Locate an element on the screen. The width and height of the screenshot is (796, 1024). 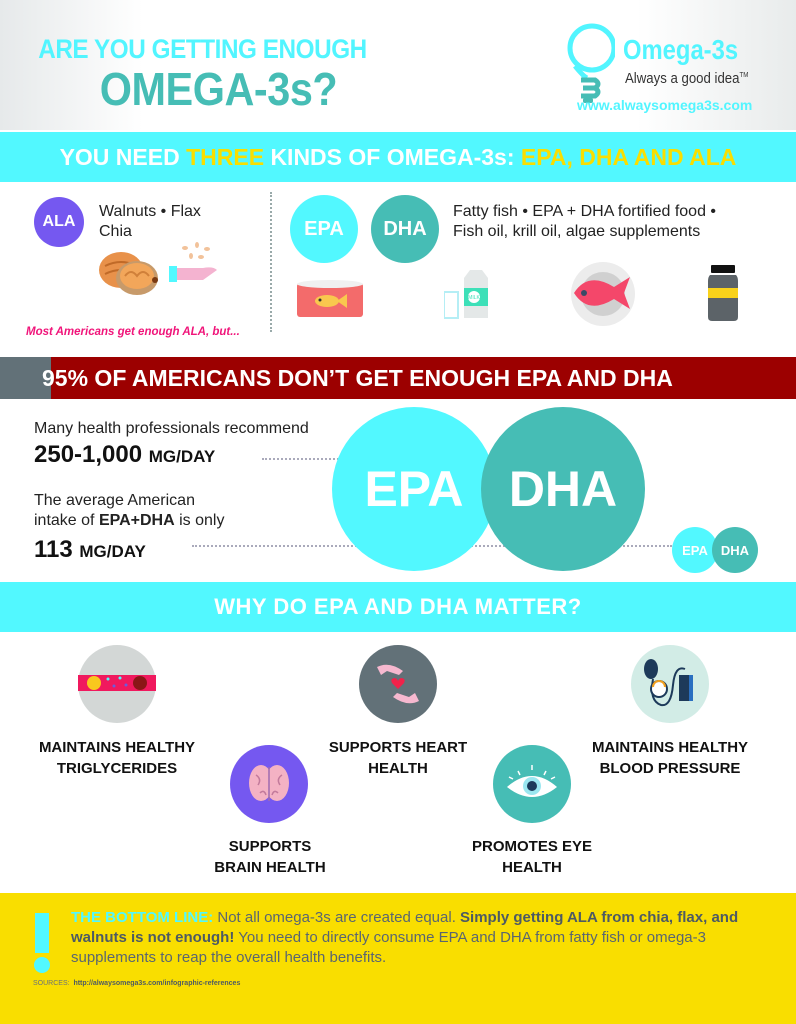
supplement-bottle-icon is located at coordinates (723, 293).